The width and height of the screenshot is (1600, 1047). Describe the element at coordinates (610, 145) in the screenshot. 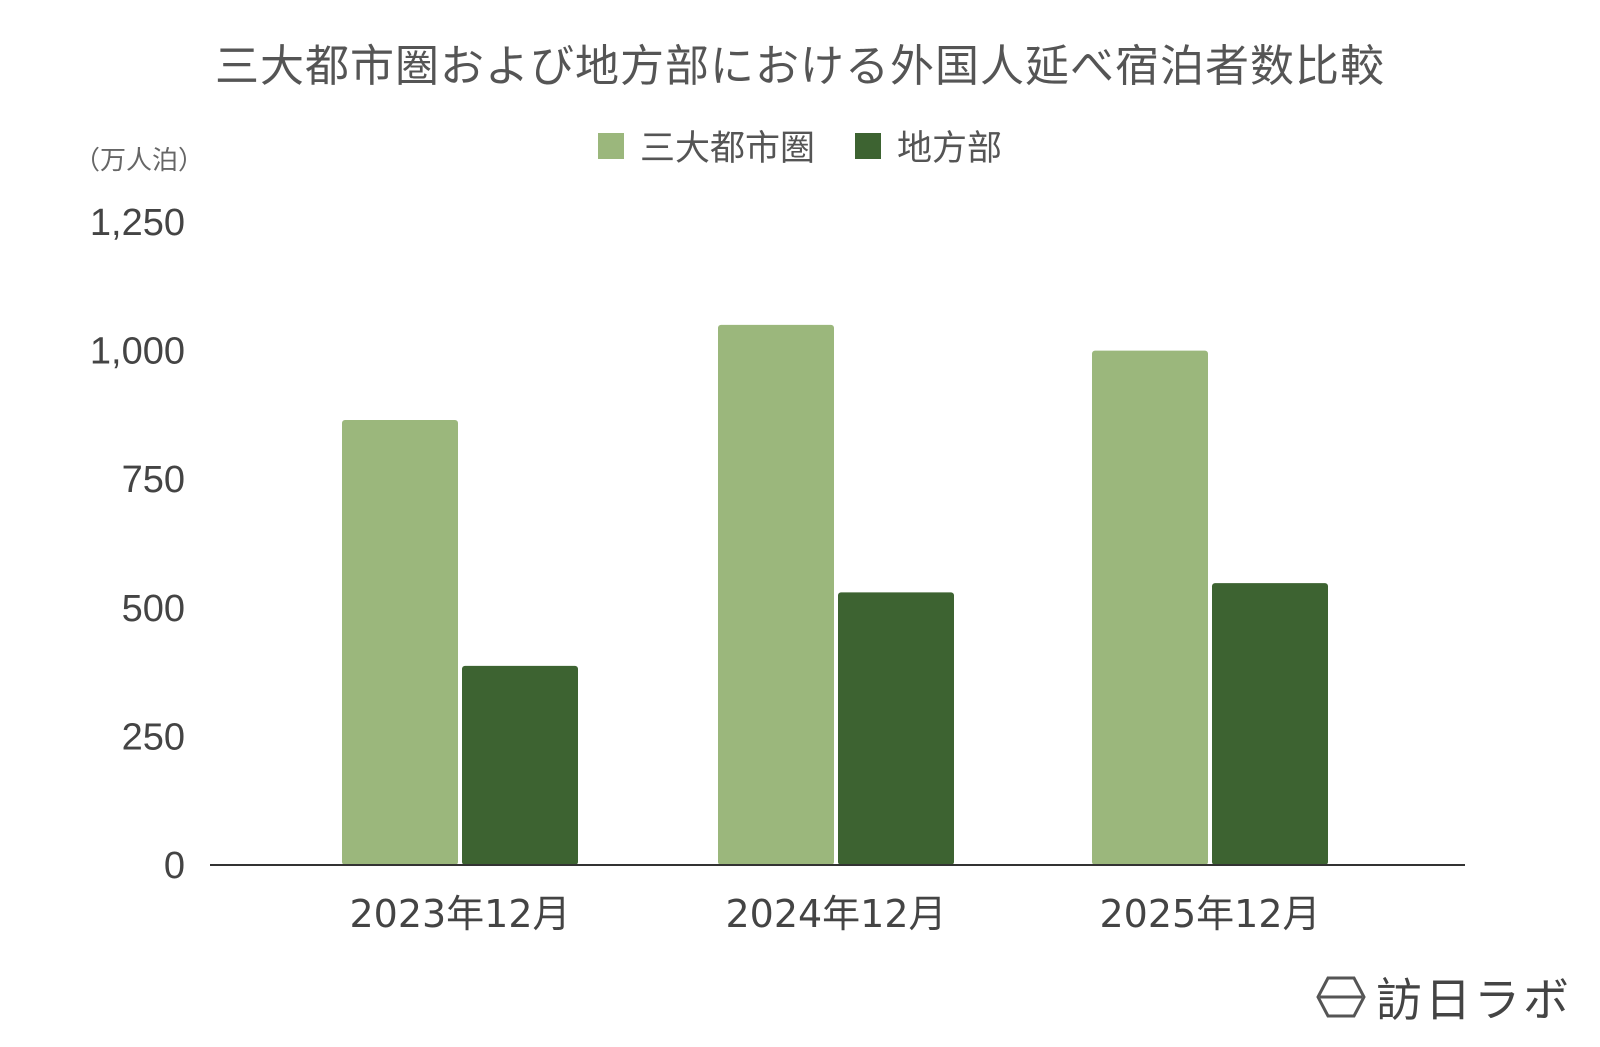

I see `legend-swatch-metro` at that location.